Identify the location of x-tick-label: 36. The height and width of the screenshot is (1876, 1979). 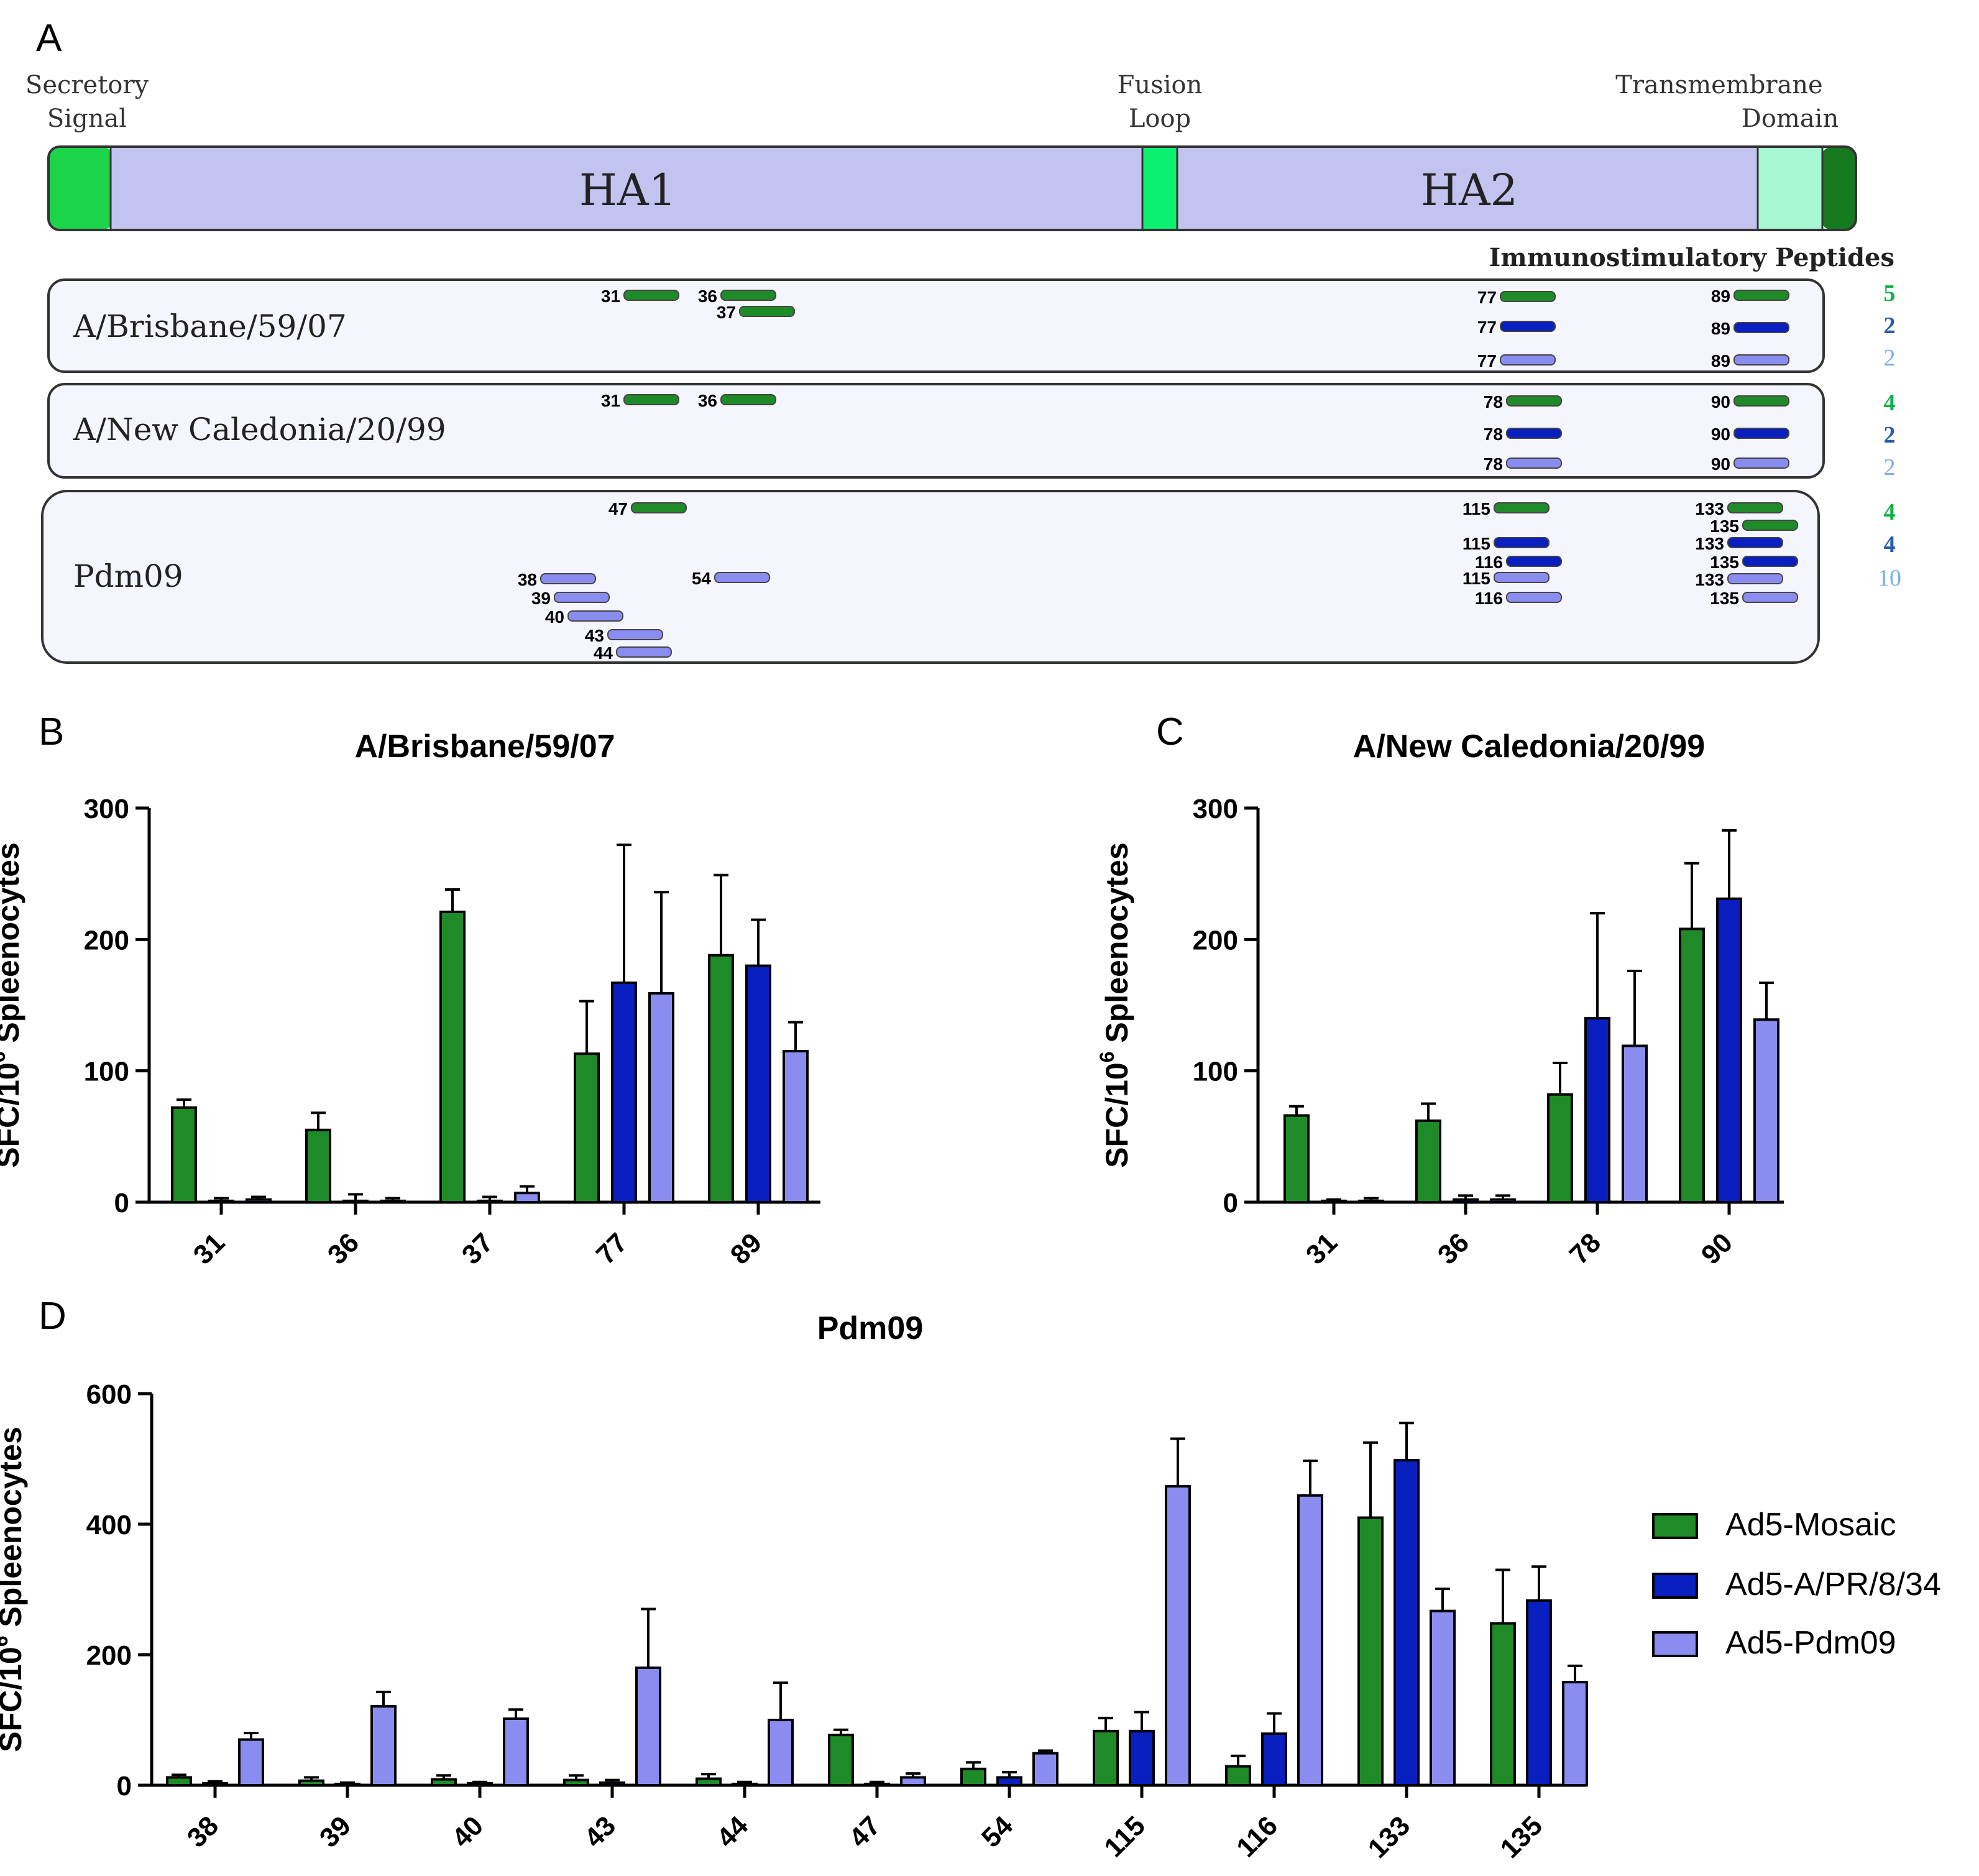
(1453, 1248).